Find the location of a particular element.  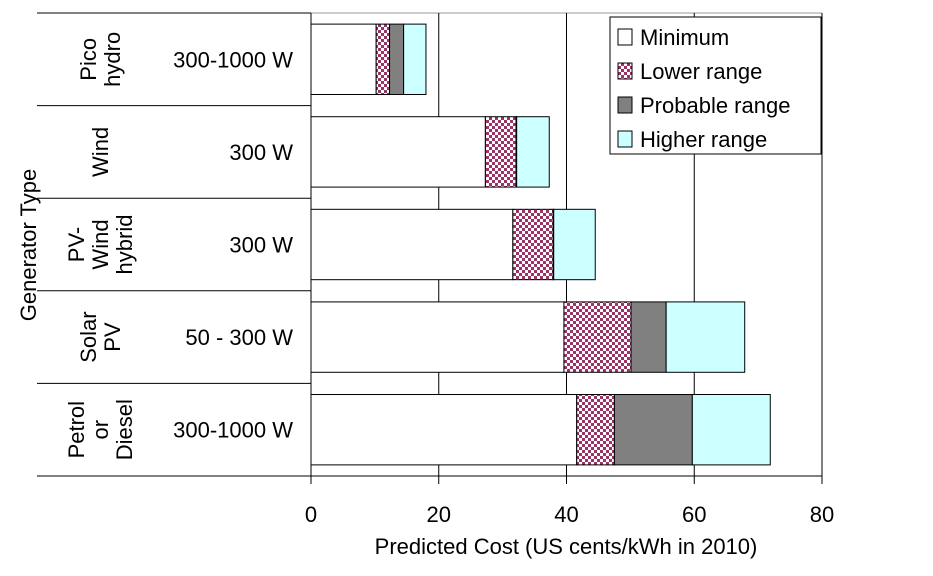

x-tick-label: 80 is located at coordinates (822, 514).